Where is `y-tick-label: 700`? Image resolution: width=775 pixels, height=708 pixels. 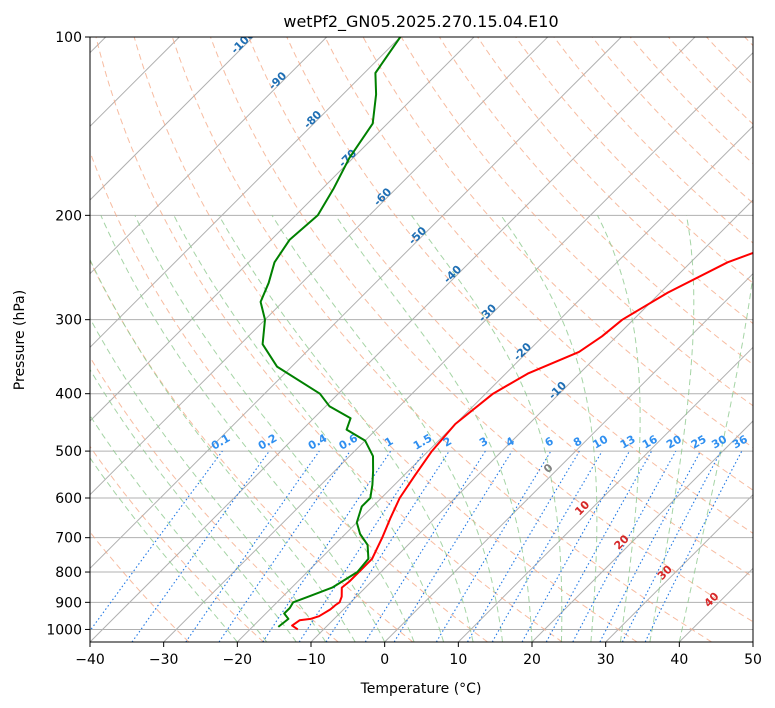 y-tick-label: 700 is located at coordinates (68, 539).